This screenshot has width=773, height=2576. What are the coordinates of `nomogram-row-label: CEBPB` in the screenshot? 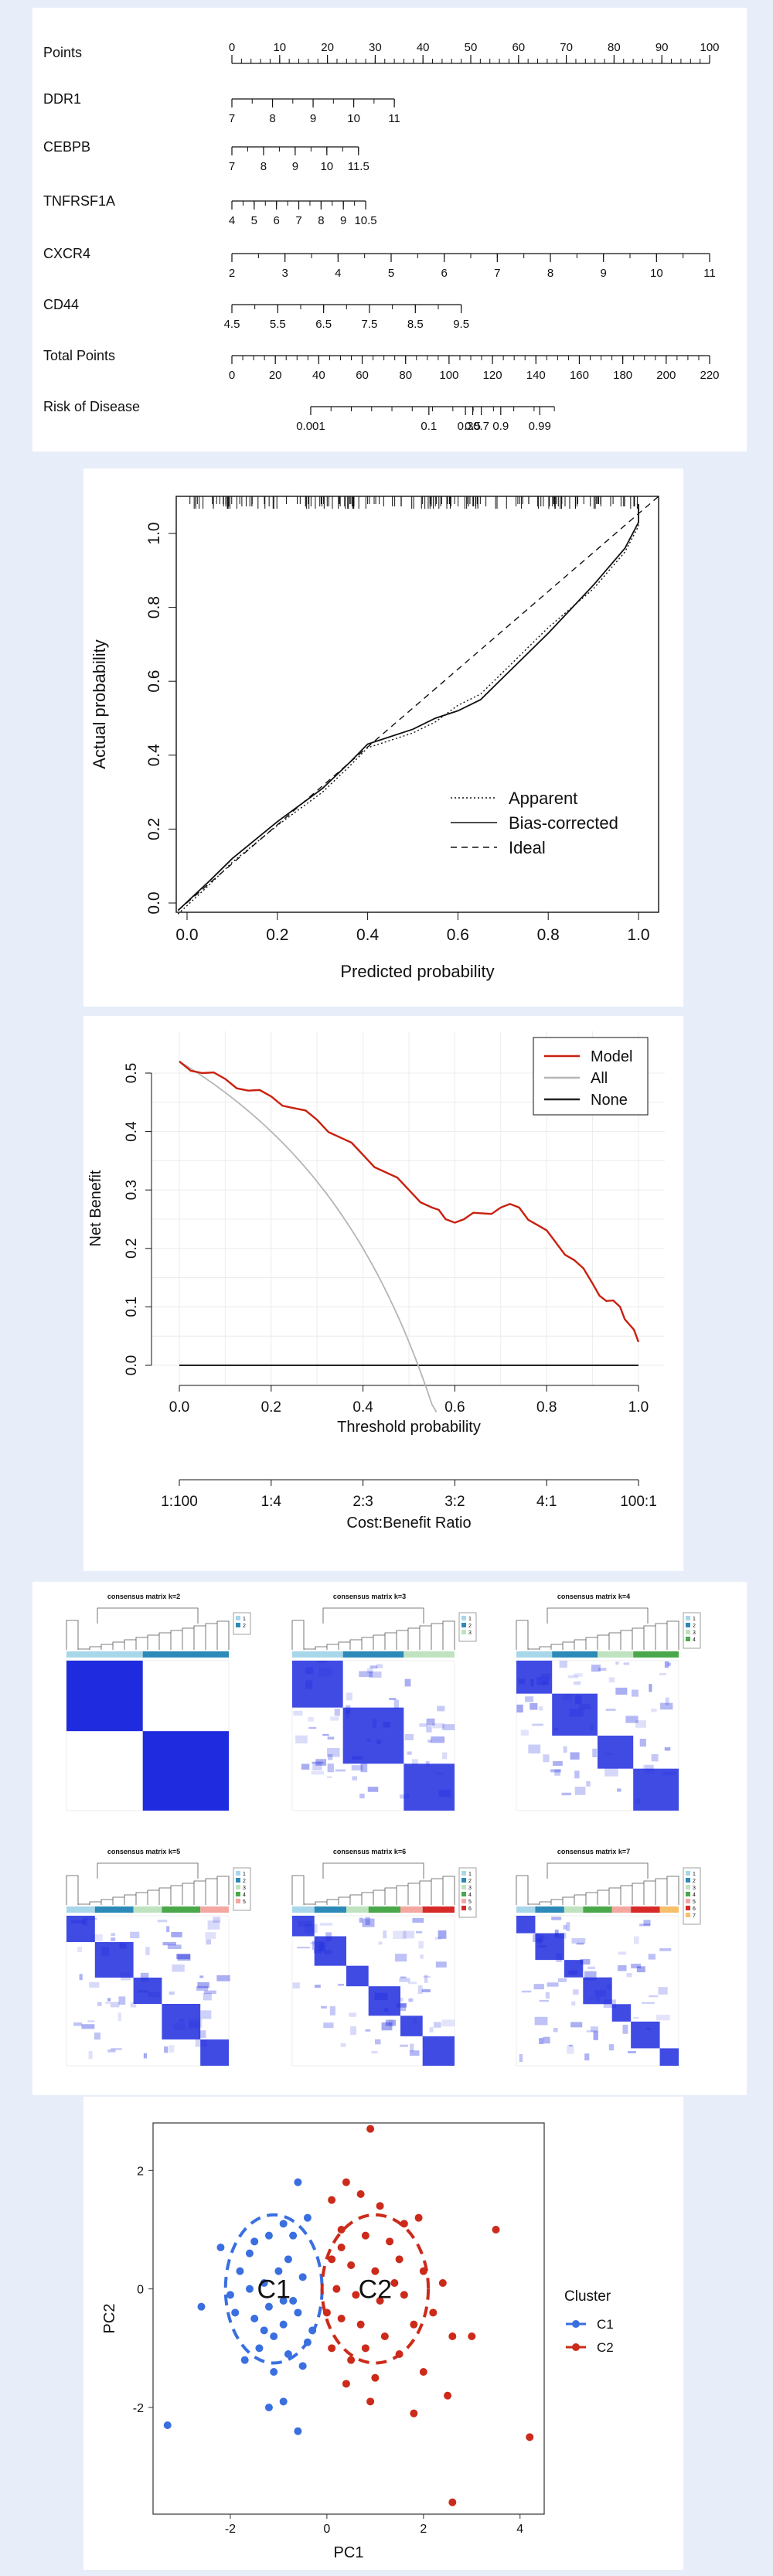 It's located at (66, 147).